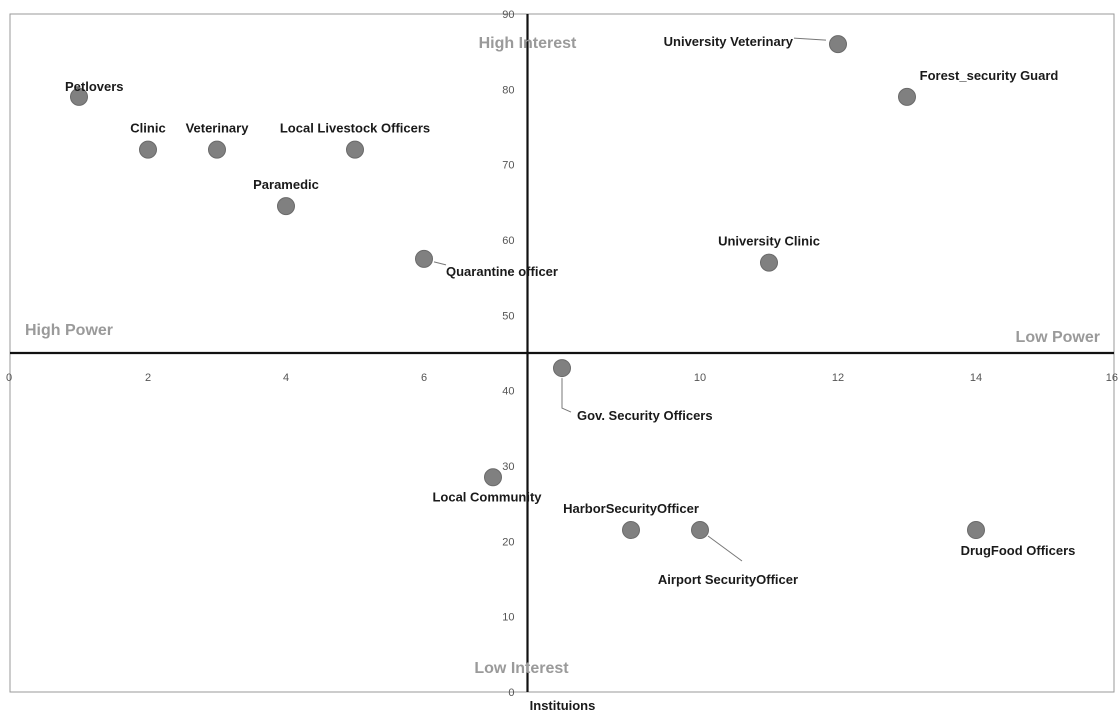  What do you see at coordinates (528, 43) in the screenshot?
I see `quadrant-label-high-interest: High Interest` at bounding box center [528, 43].